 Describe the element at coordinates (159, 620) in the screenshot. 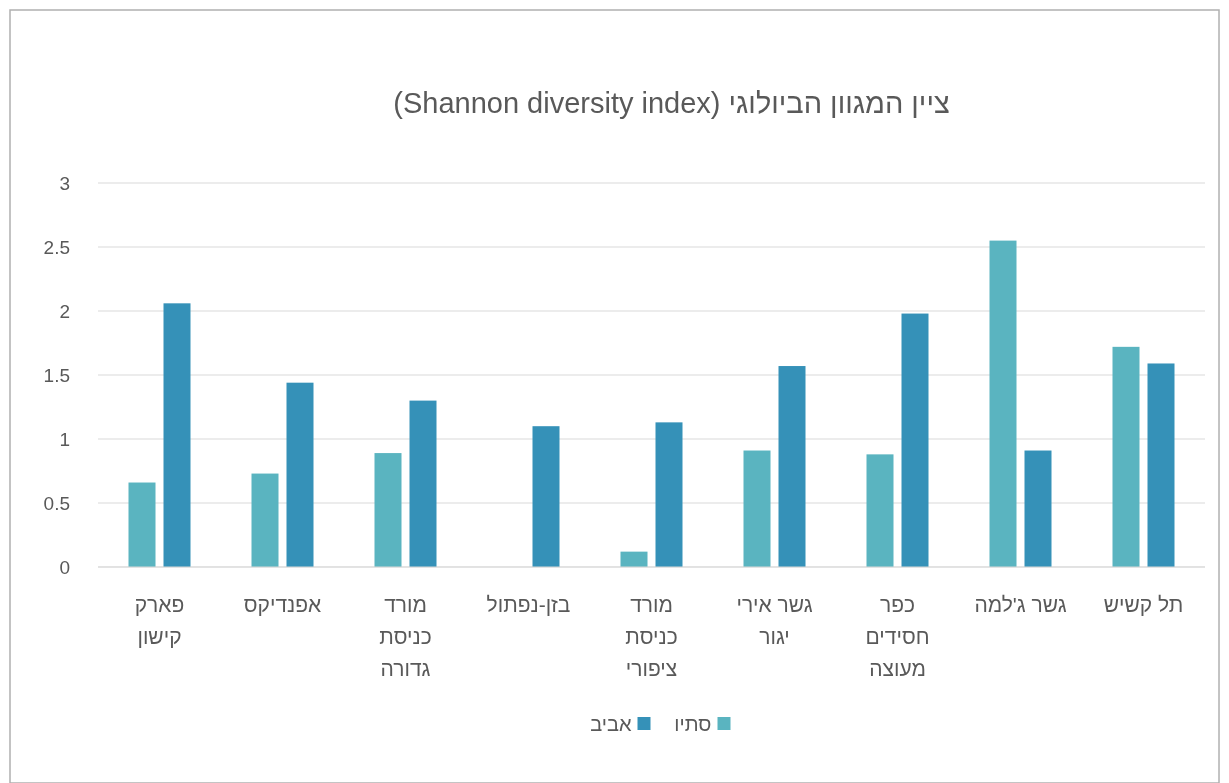

I see `x-tick-label: פארק קישון` at that location.